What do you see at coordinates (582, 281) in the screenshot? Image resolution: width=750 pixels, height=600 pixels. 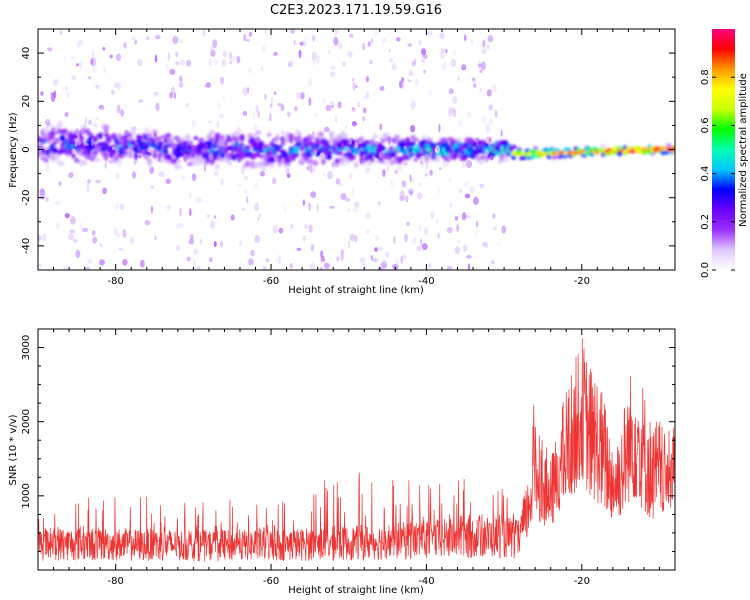 I see `x-tick-label: -20` at bounding box center [582, 281].